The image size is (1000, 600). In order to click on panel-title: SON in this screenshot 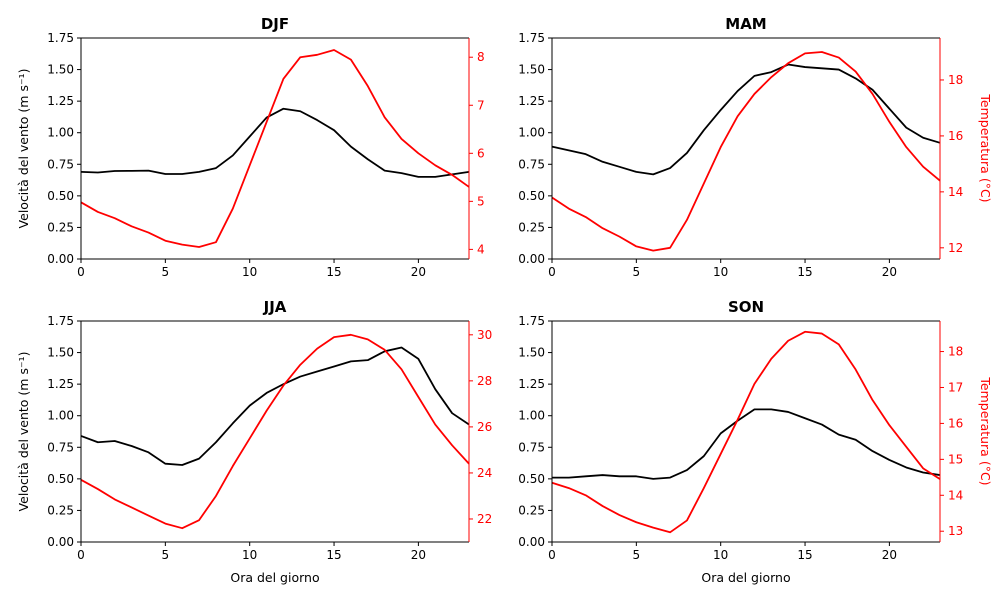, I will do `click(746, 307)`.